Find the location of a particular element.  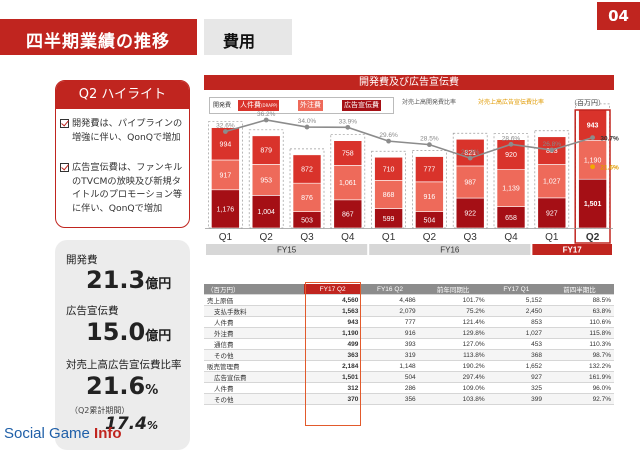

dev-ratio-line is located at coordinates (409, 139).